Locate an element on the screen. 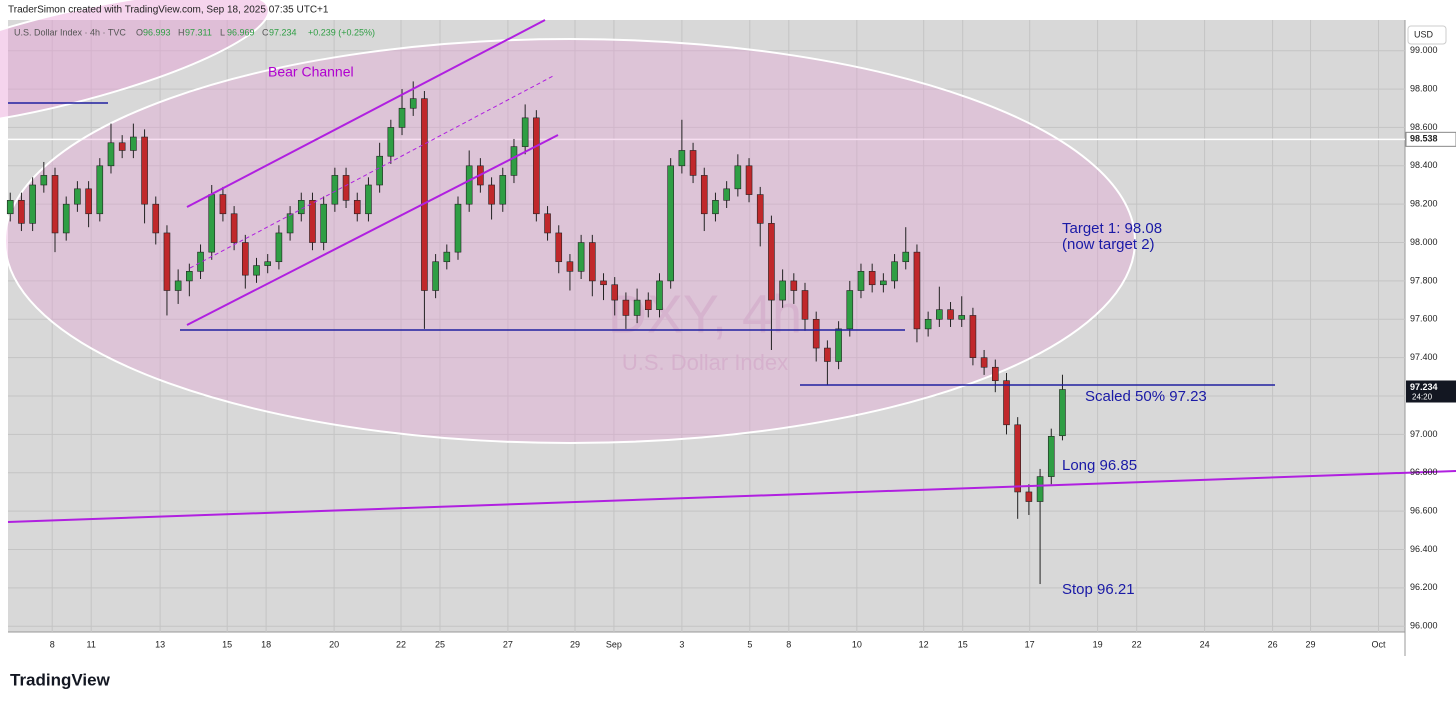 This screenshot has width=1456, height=704. y-tick-label: 96.400 is located at coordinates (1424, 549).